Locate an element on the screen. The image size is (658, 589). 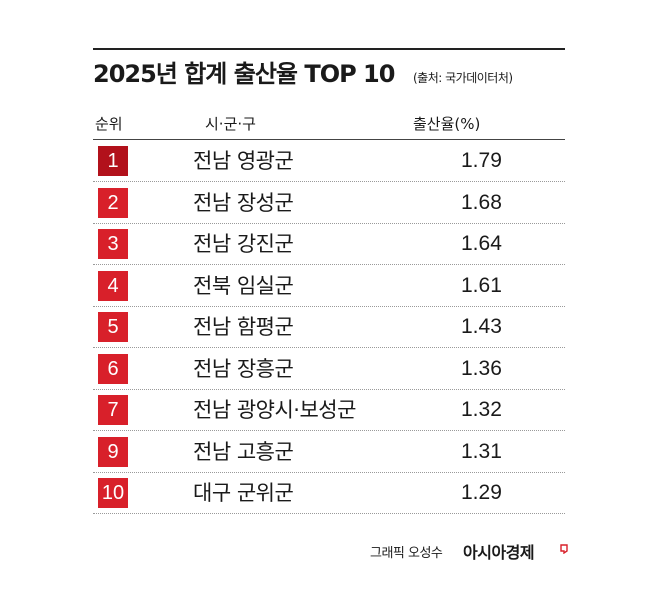
region-name: 전남 장성군 is located at coordinates (243, 202).